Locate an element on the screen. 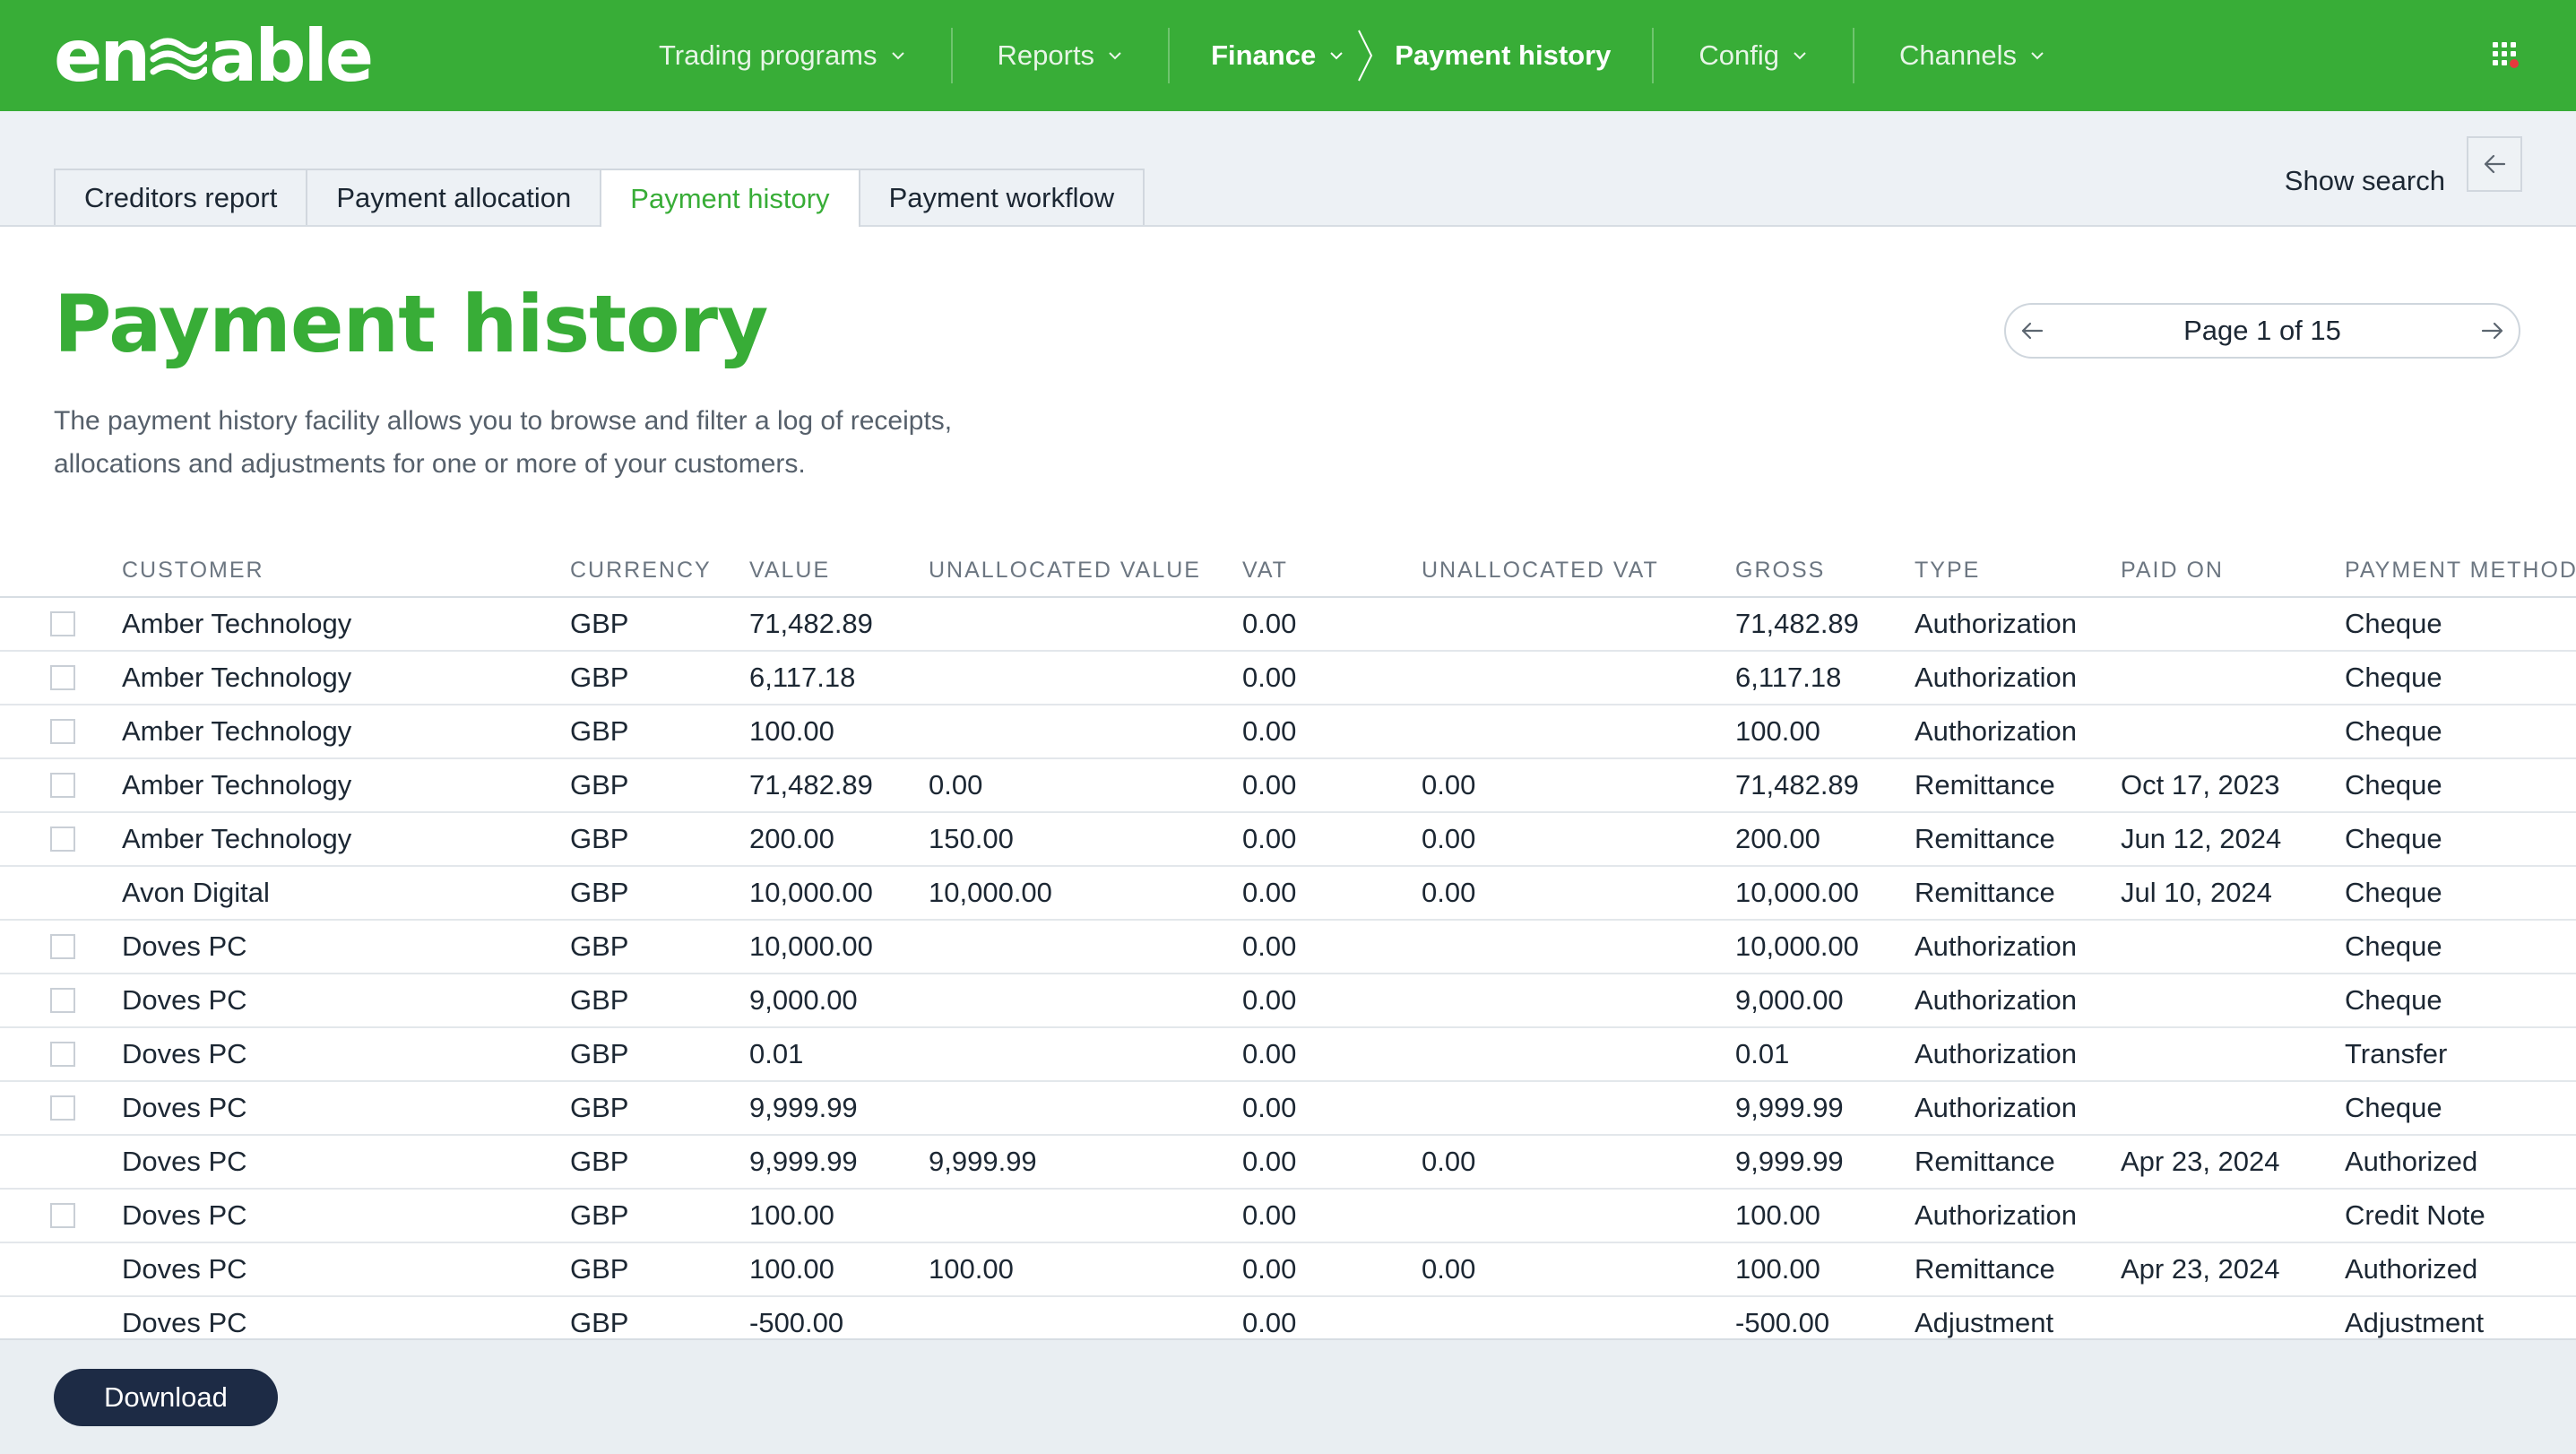 Image resolution: width=2576 pixels, height=1454 pixels. arrow-left-icon is located at coordinates (2495, 164).